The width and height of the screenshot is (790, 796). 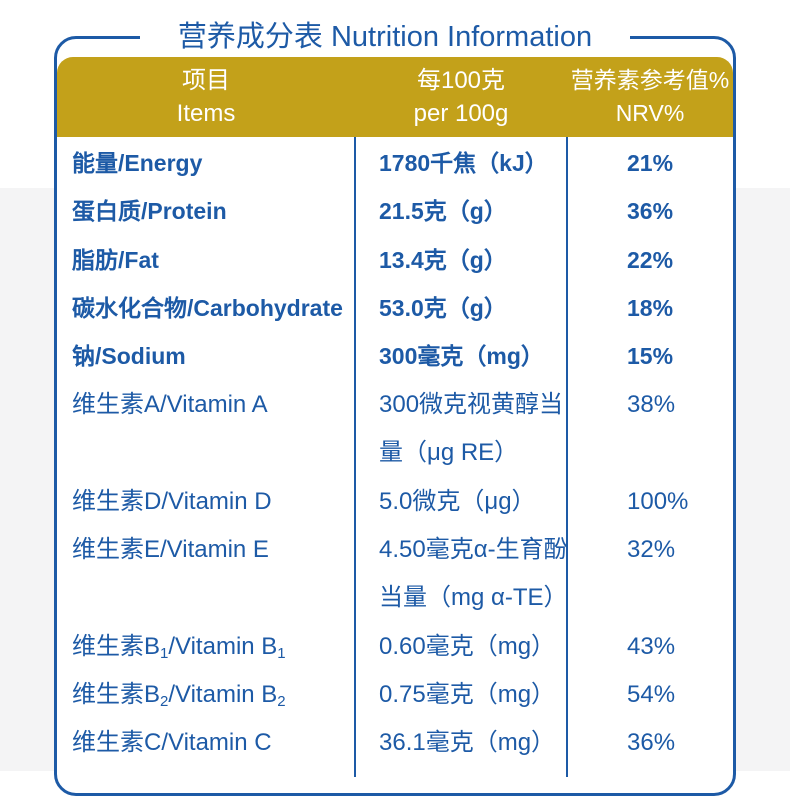 I want to click on row-vitamin-b1-item: 维生素B1/Vitamin B1, so click(x=179, y=647).